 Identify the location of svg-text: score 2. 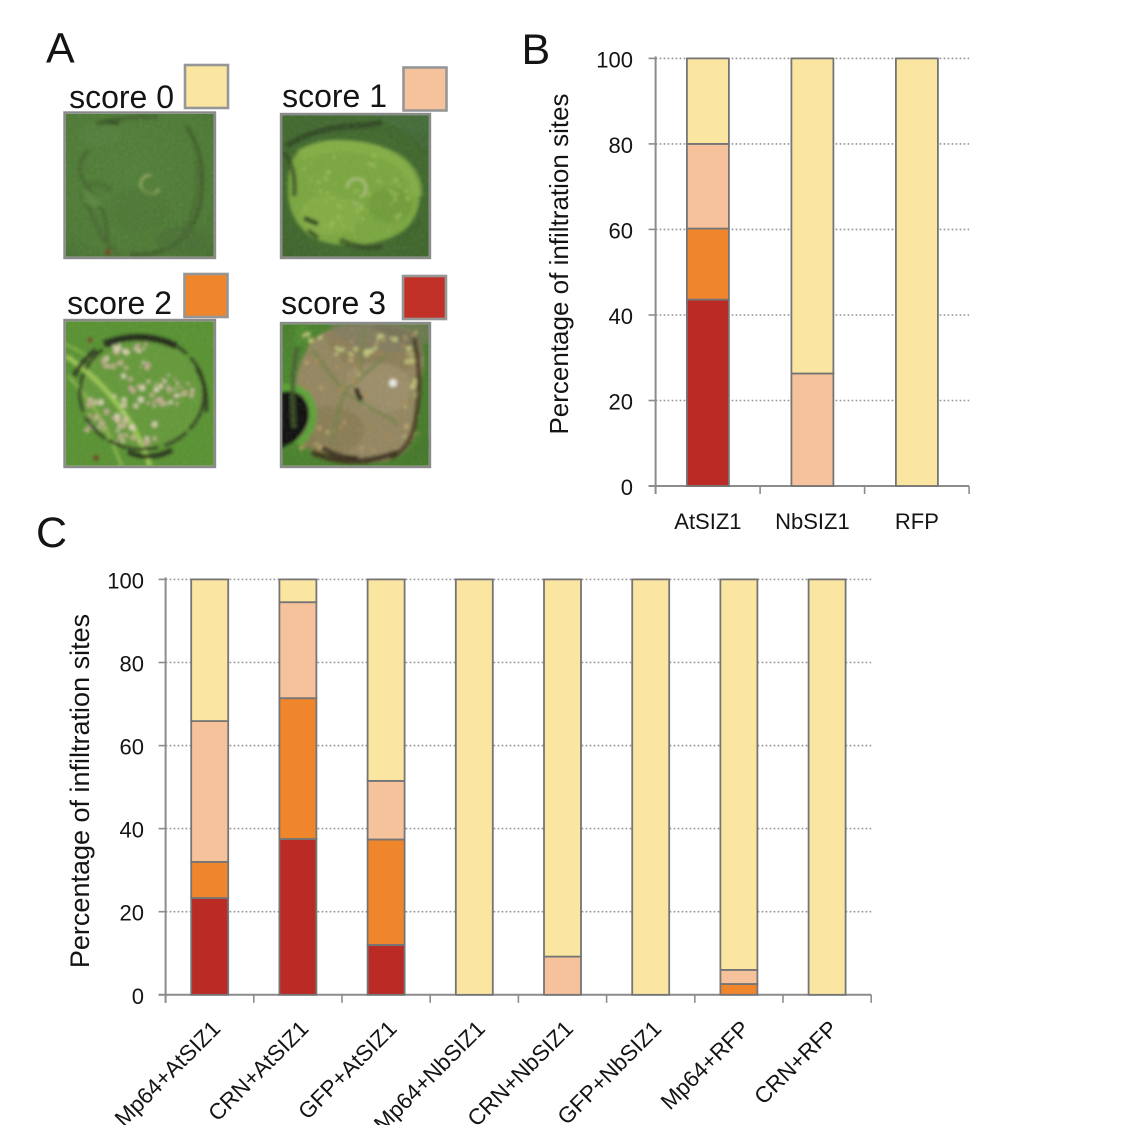
(119, 303).